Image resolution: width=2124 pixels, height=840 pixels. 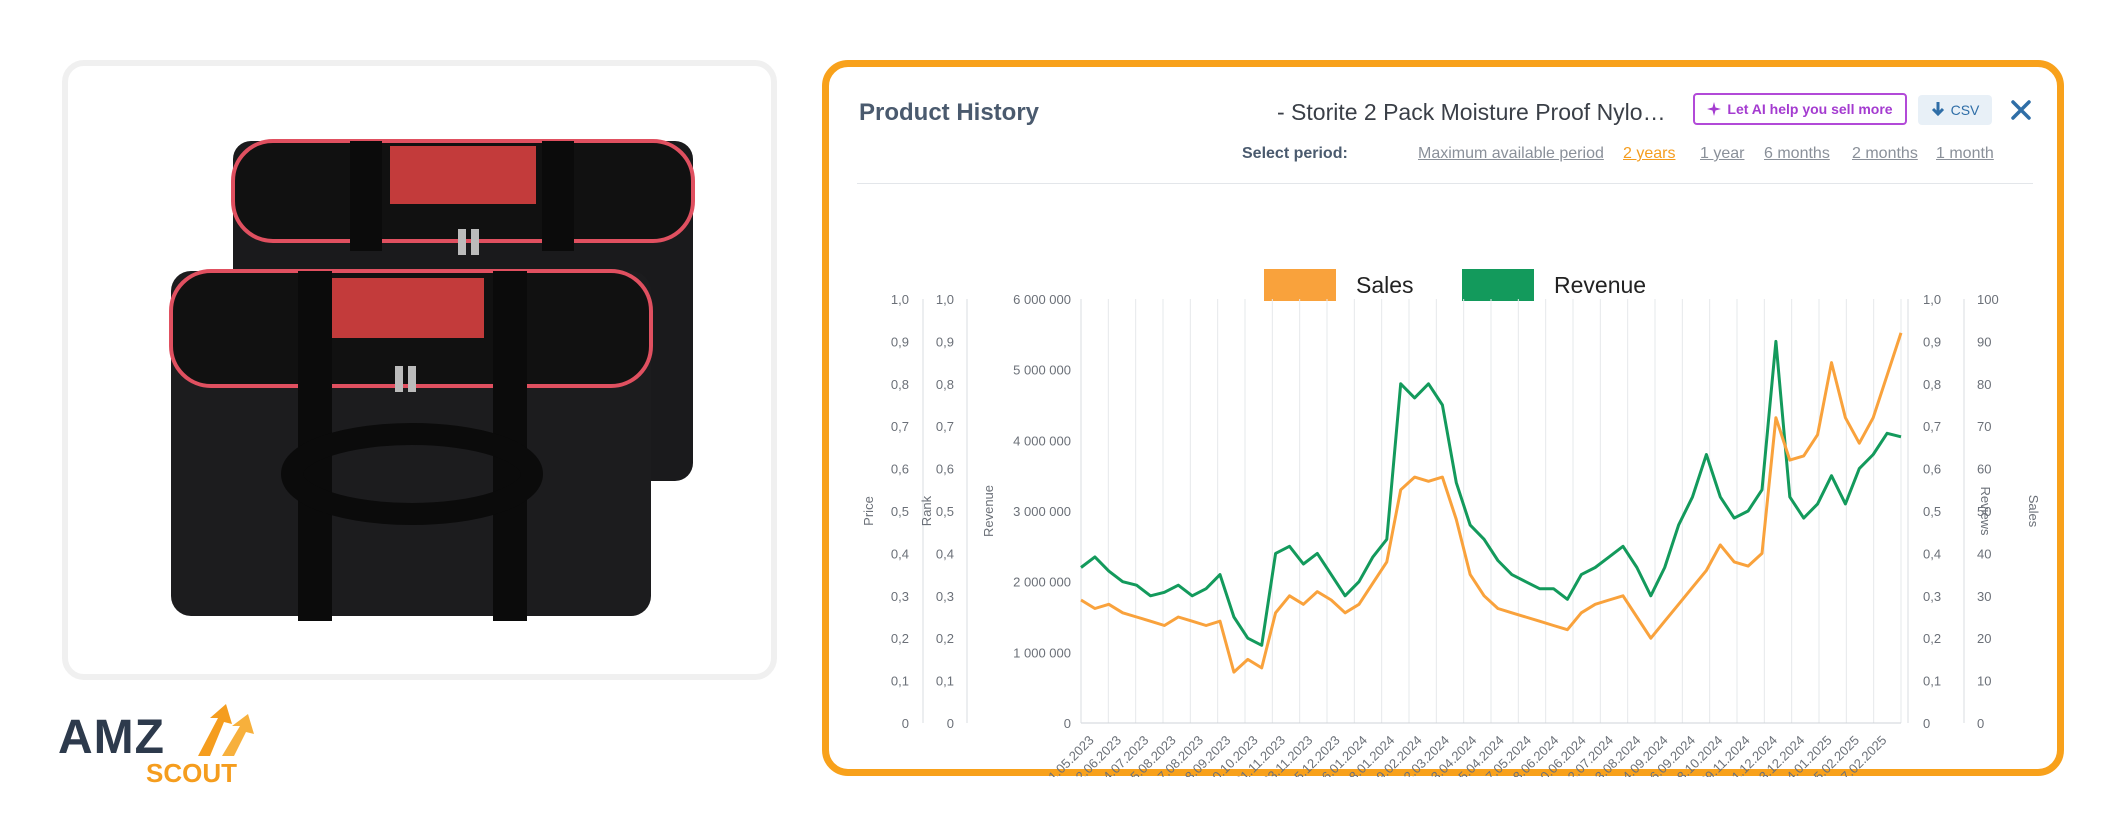 I want to click on sales-tick-label: 10, so click(x=1984, y=681).